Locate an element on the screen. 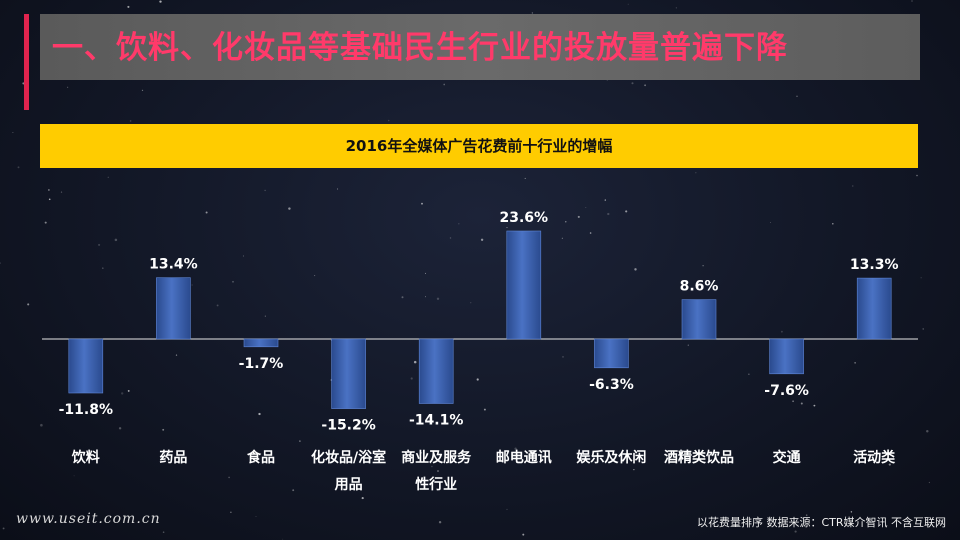 The image size is (960, 540). value-label-8: -7.6% is located at coordinates (786, 391).